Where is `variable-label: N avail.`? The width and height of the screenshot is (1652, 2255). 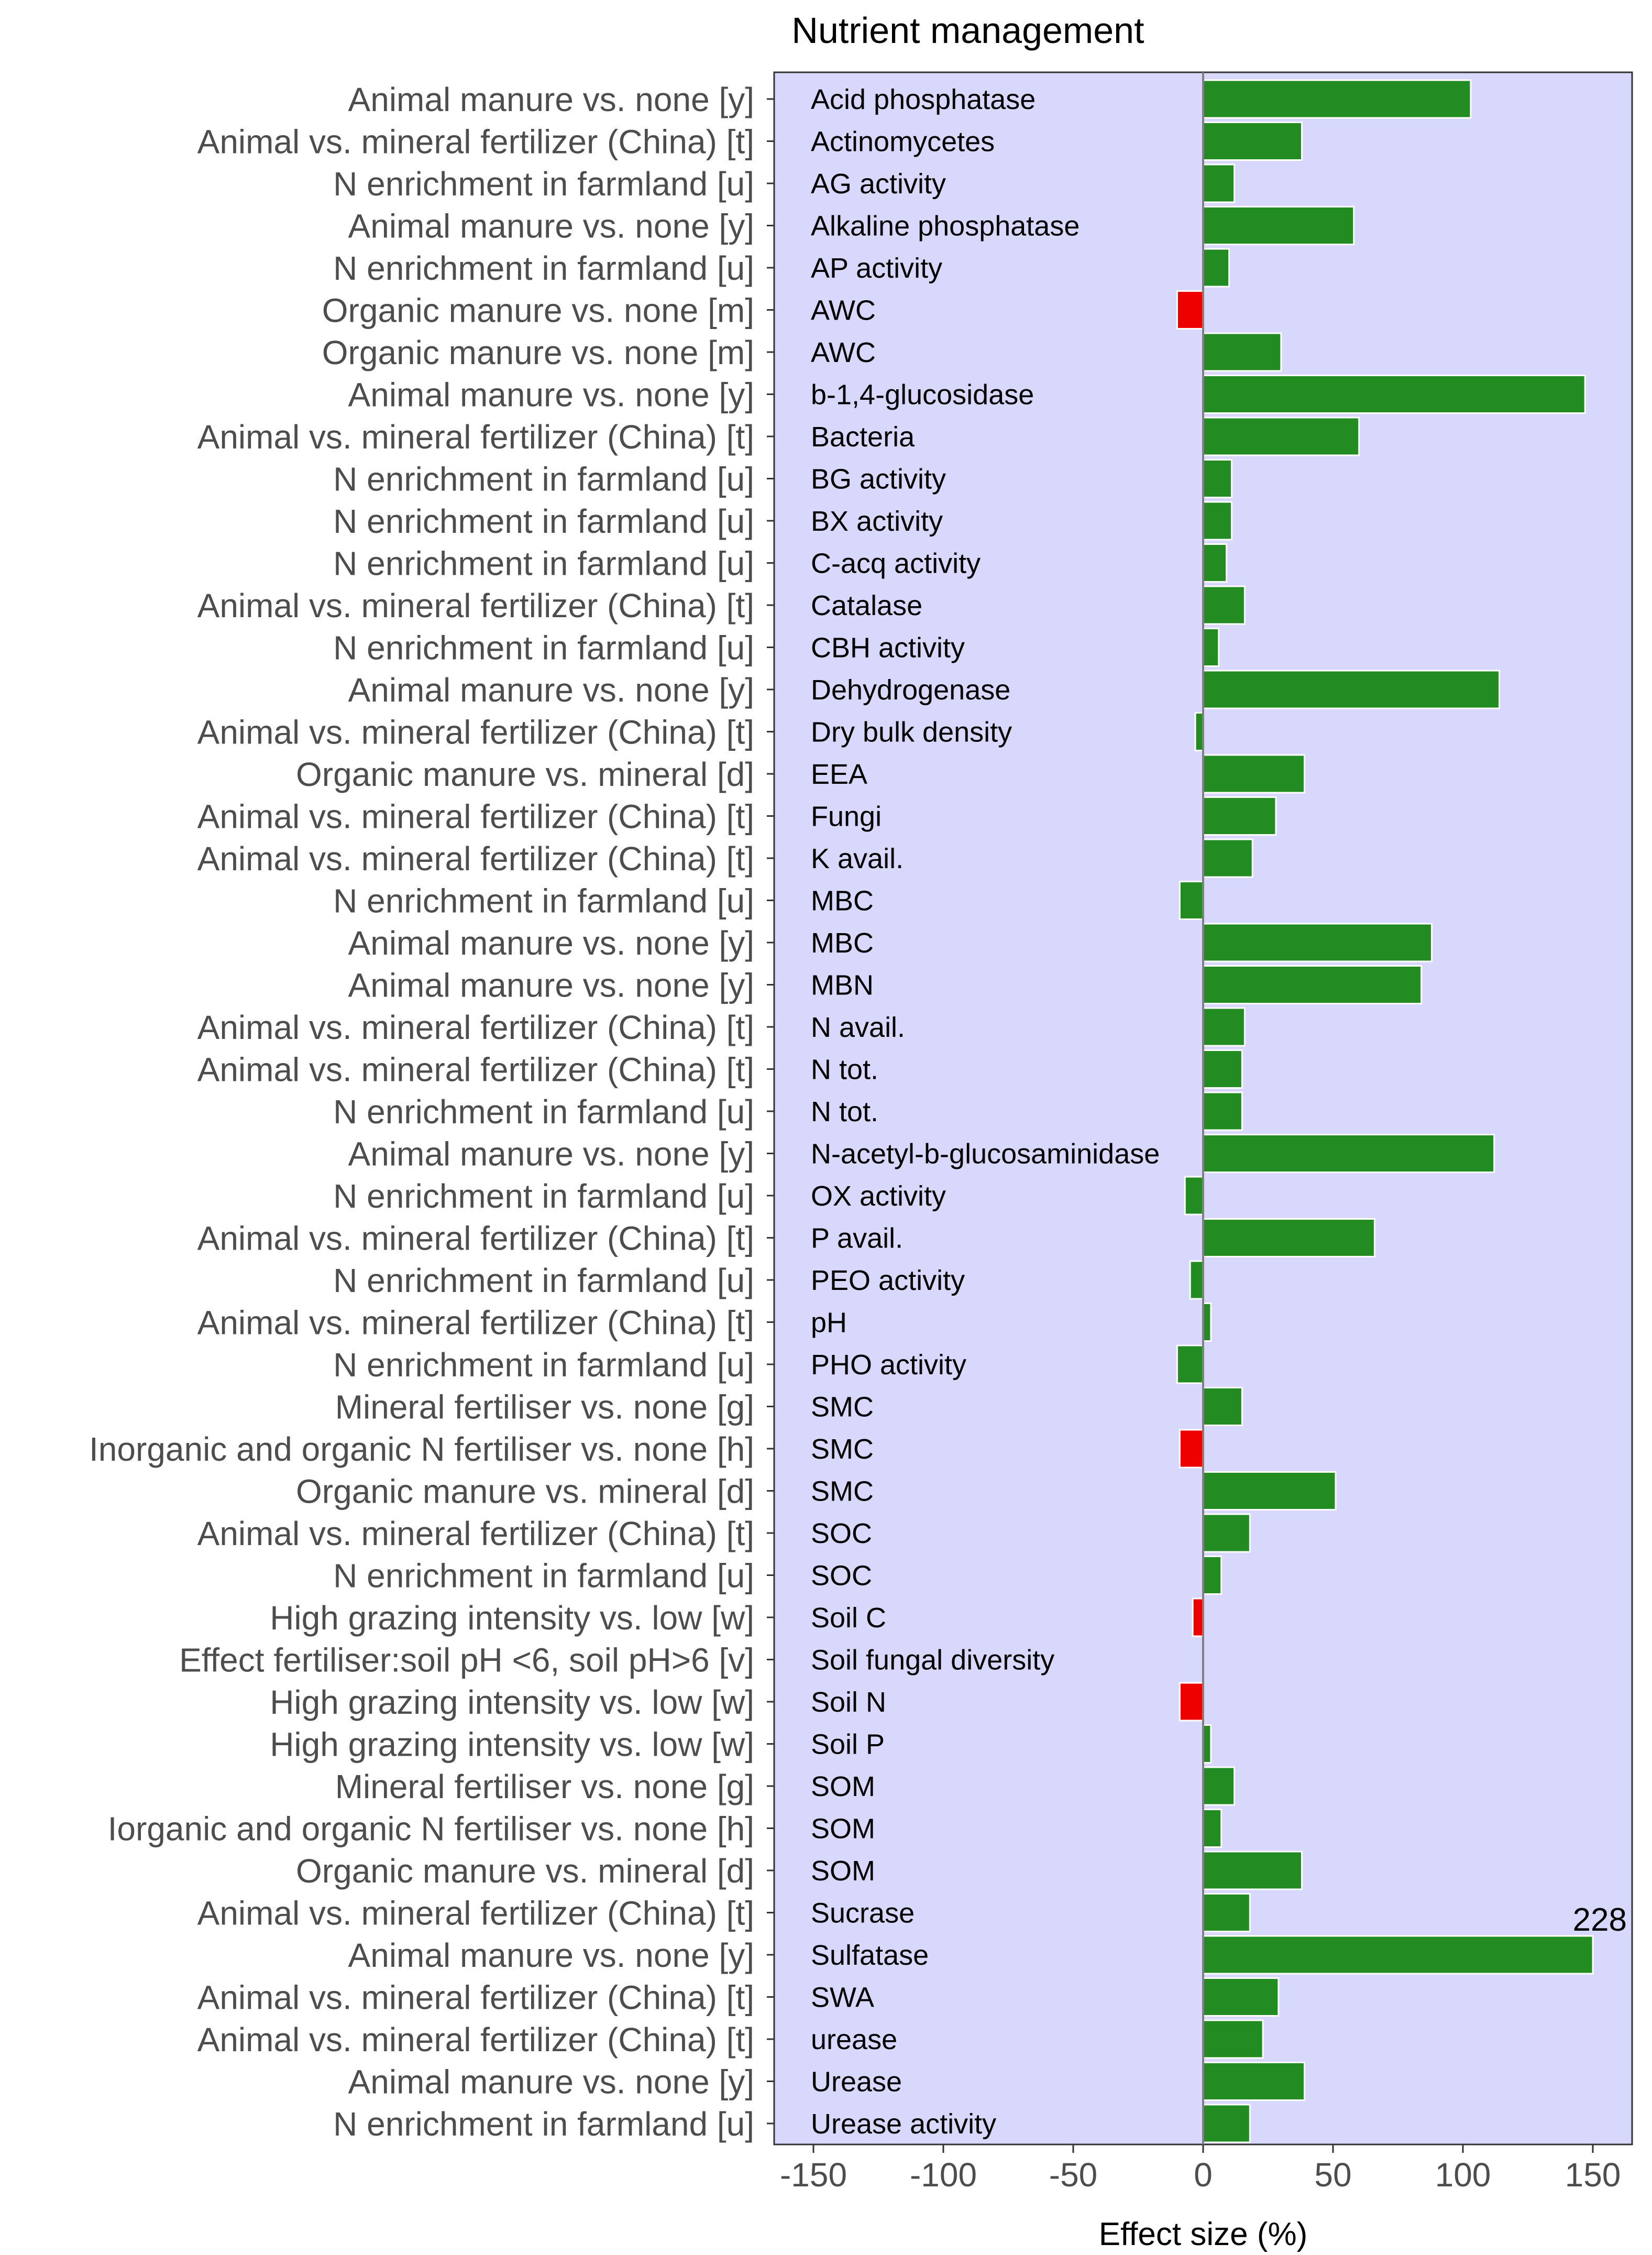
variable-label: N avail. is located at coordinates (858, 1027).